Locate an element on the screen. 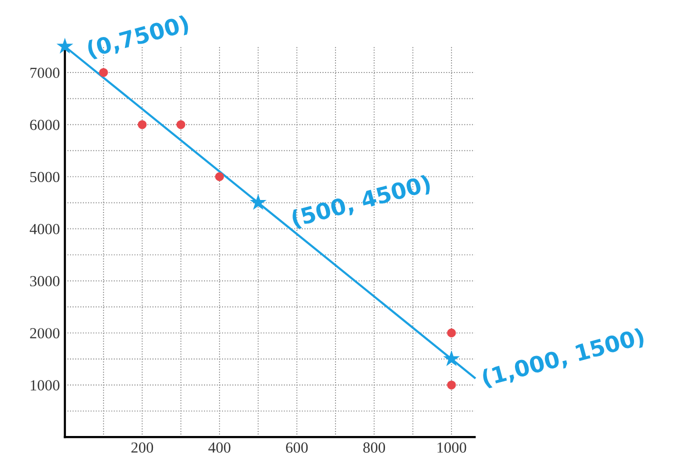  x-tick-label: 800 is located at coordinates (374, 447).